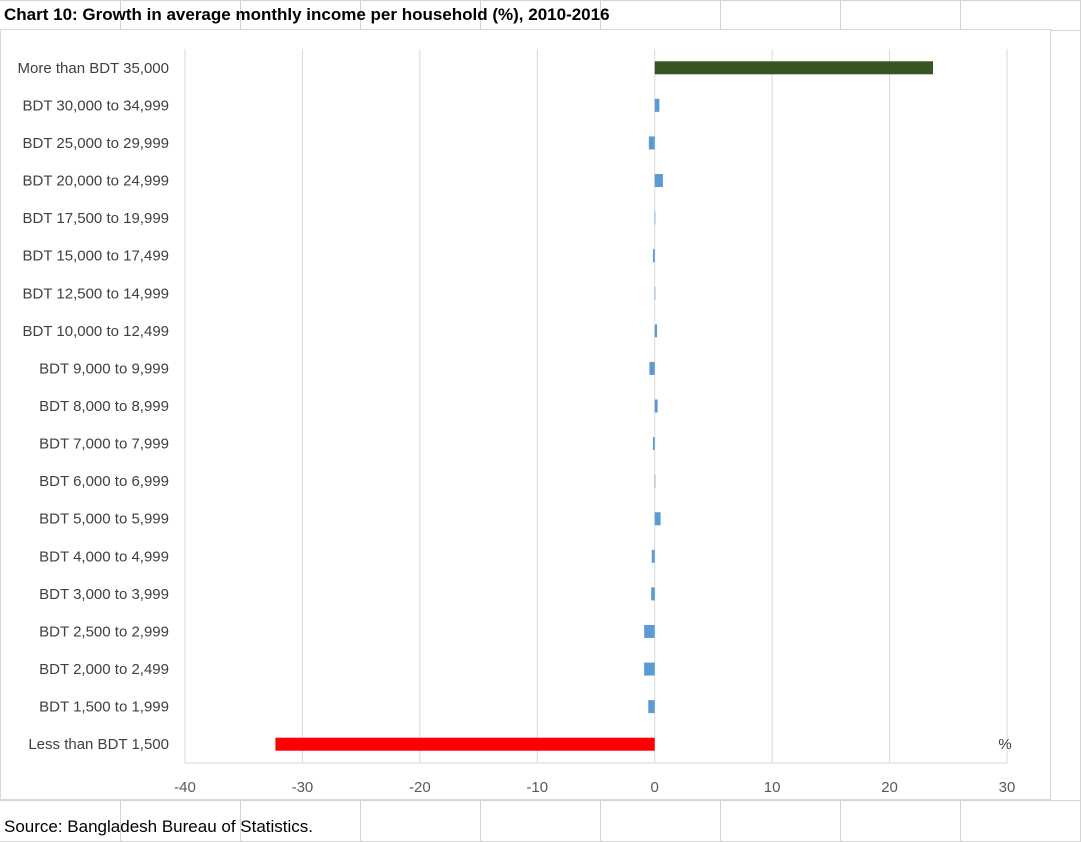  I want to click on category-label: BDT 15,000 to 17,499, so click(96, 256).